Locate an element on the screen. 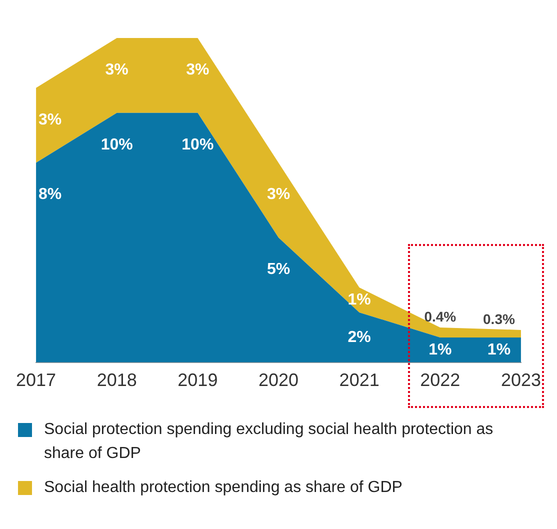 The height and width of the screenshot is (529, 557). data-label: 0.3% is located at coordinates (499, 318).